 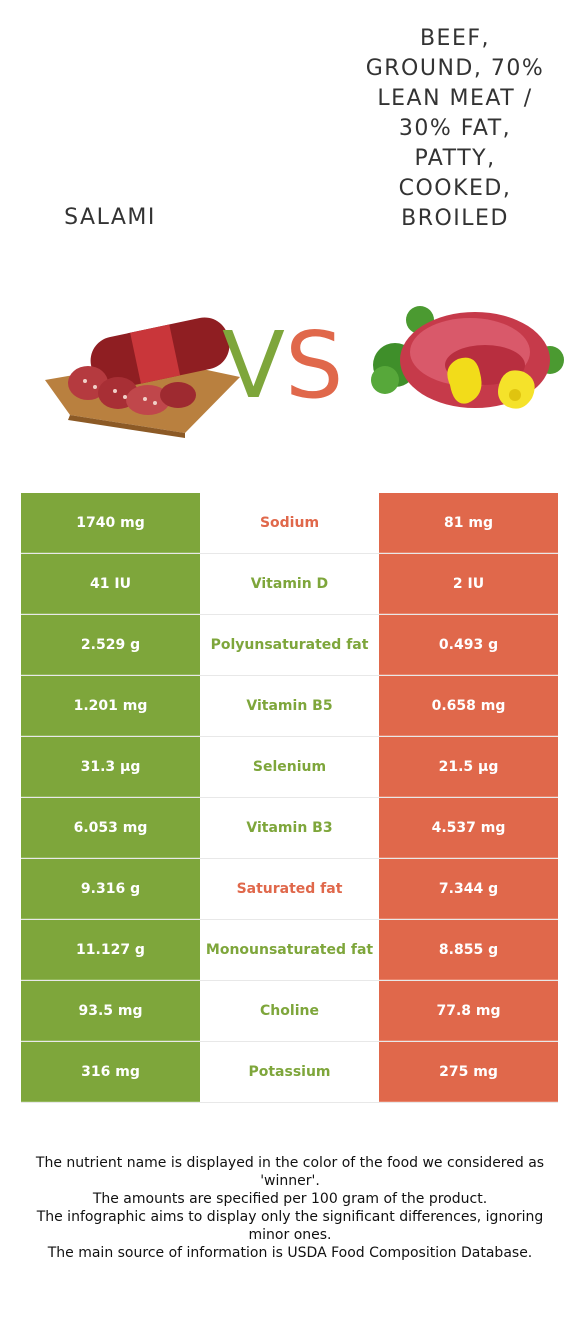 I want to click on salami-value: 6.053 mg, so click(x=110, y=828).